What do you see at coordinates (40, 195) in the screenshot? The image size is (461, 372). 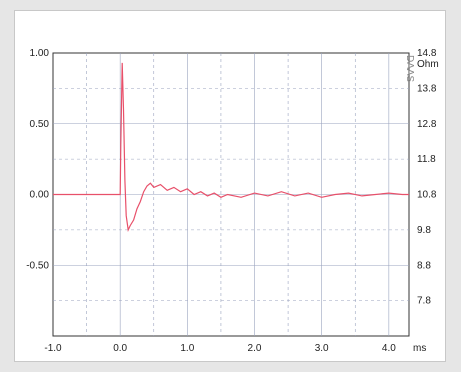 I see `y-tick-label: 0.00` at bounding box center [40, 195].